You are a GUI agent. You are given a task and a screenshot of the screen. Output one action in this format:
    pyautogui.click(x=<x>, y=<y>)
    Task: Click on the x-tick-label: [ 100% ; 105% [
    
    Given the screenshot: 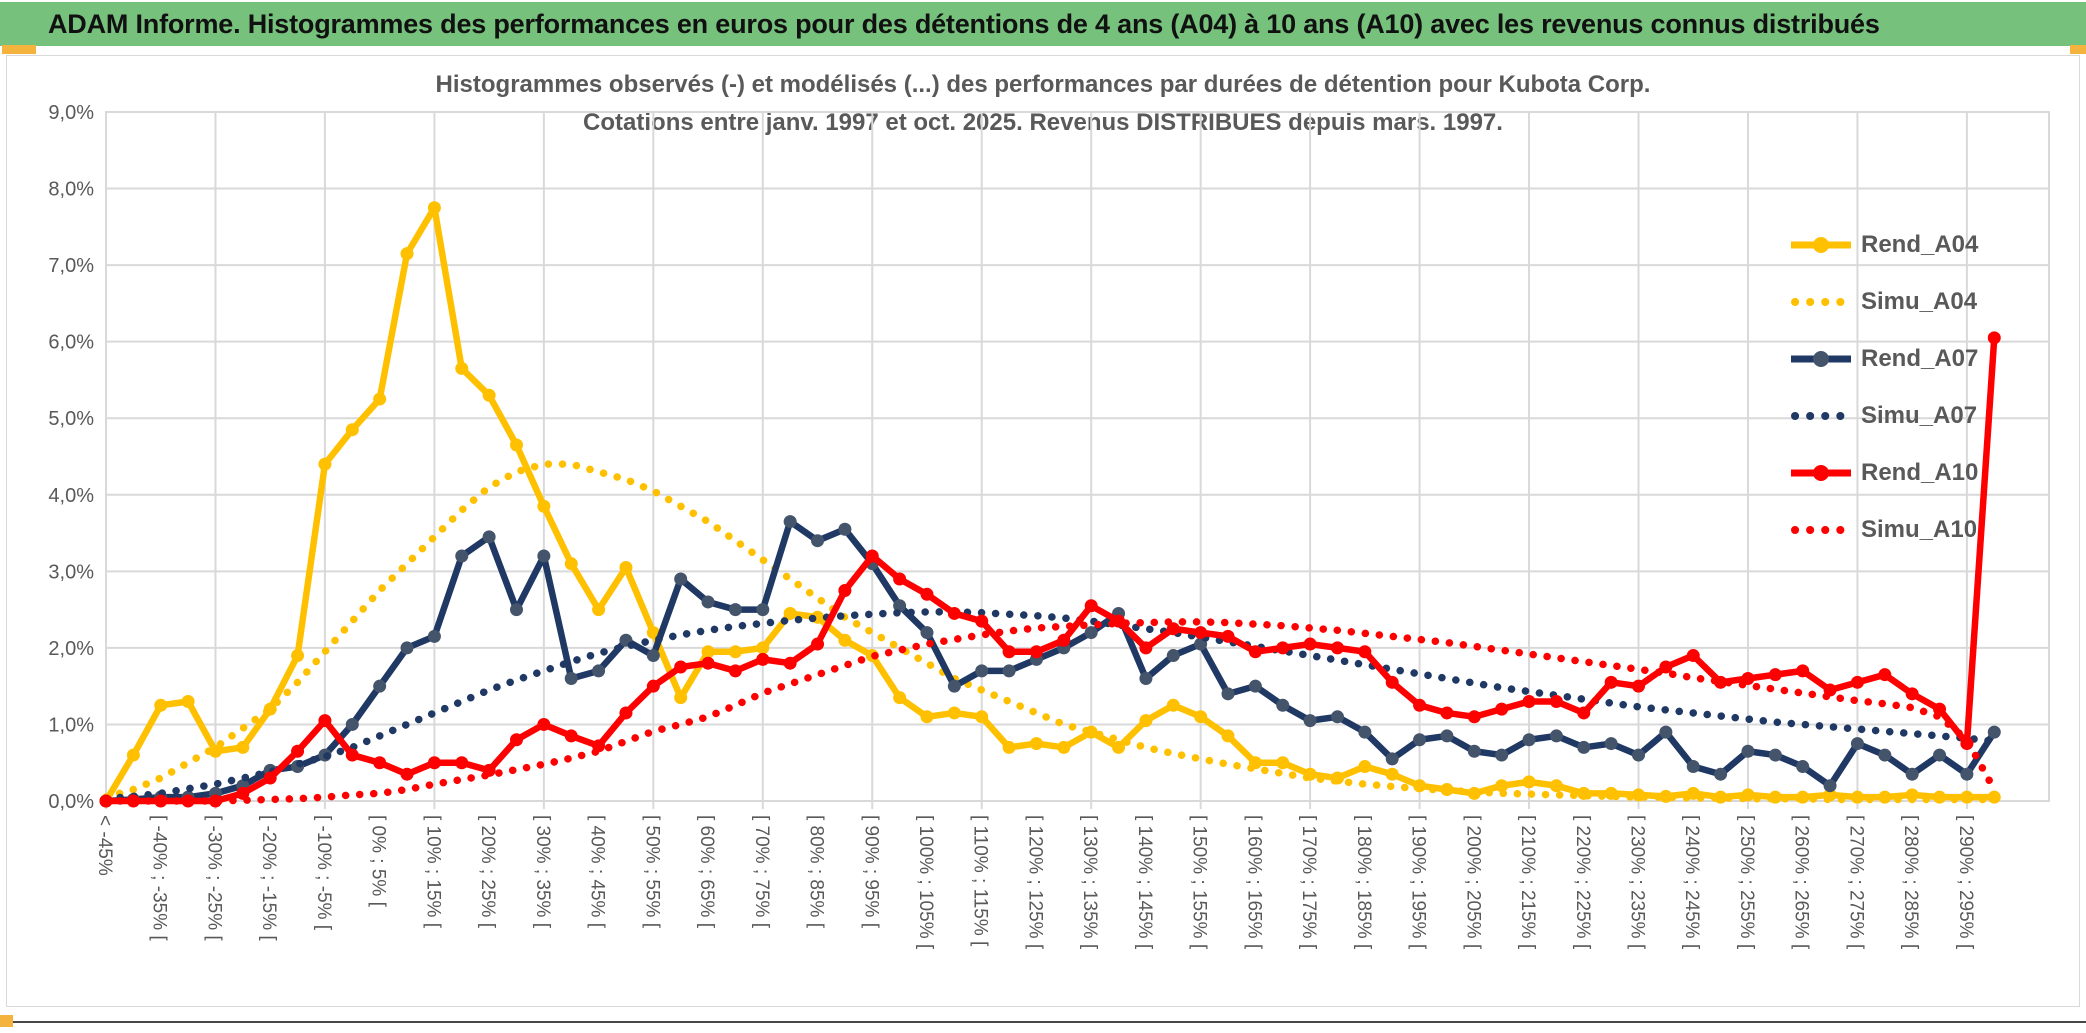 What is the action you would take?
    pyautogui.click(x=925, y=882)
    